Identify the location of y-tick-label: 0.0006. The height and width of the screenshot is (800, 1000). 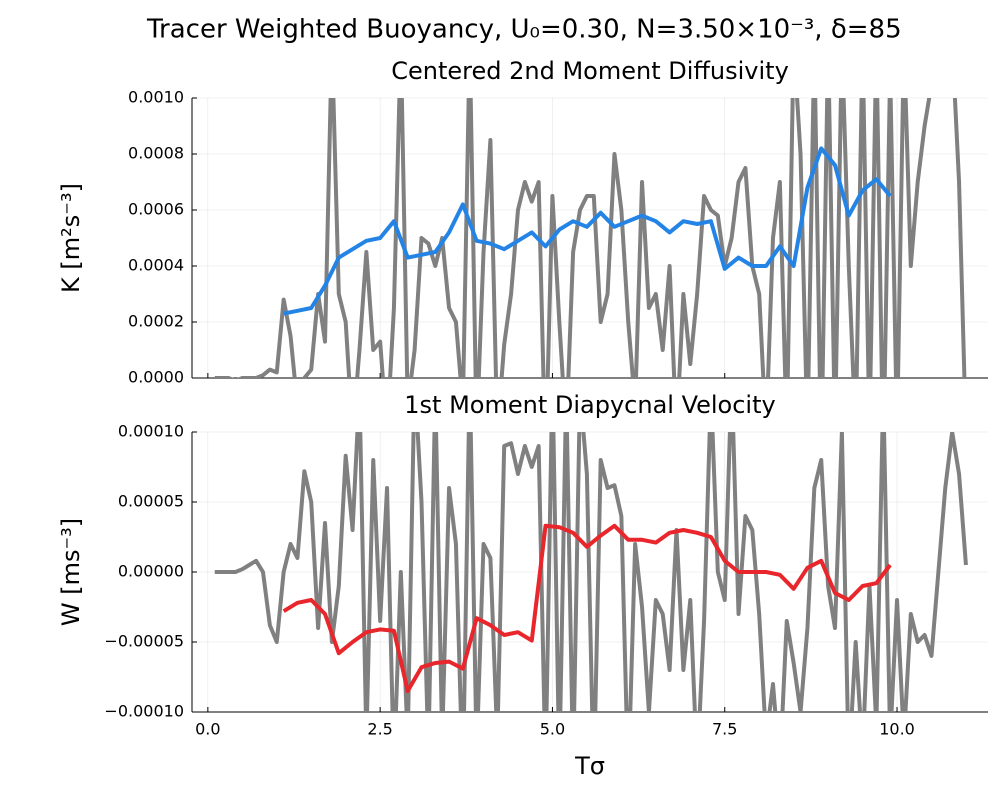
(156, 209).